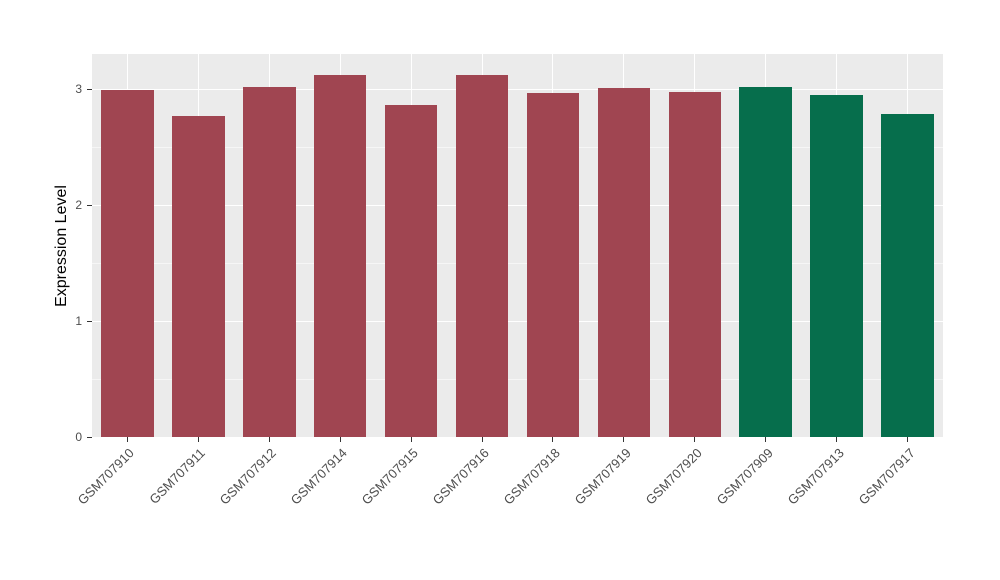  What do you see at coordinates (78, 320) in the screenshot?
I see `y-tick-label: 1` at bounding box center [78, 320].